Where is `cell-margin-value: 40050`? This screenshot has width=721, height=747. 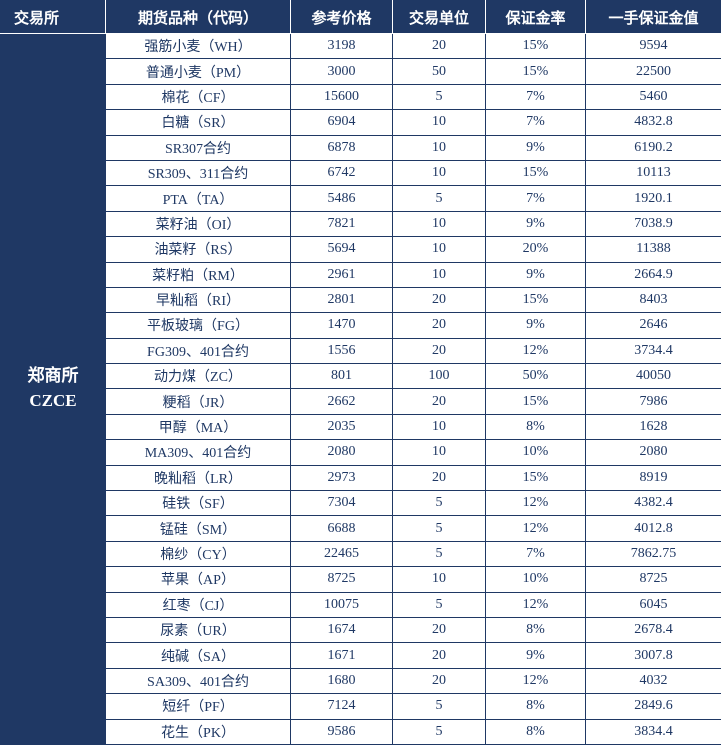
cell-margin-value: 40050 is located at coordinates (653, 376).